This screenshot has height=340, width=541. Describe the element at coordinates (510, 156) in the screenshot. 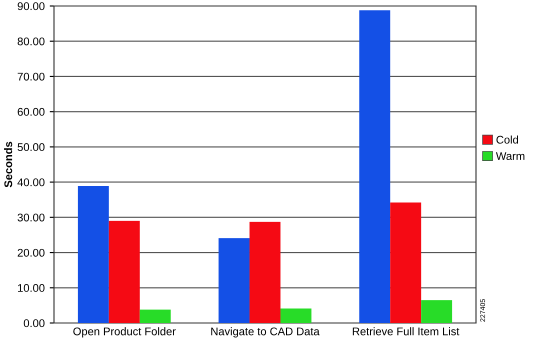

I see `legend-label: Warm` at that location.